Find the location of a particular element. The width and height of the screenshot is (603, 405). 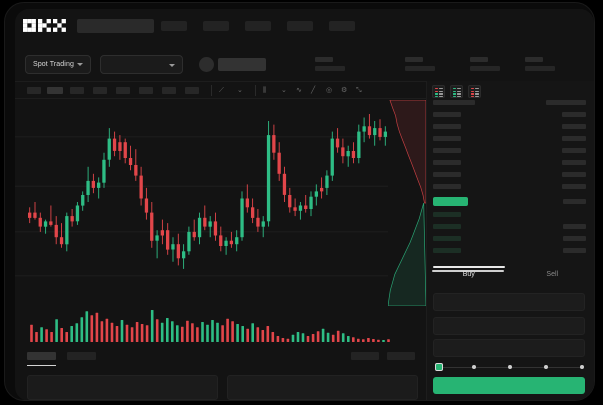

orderbook-header-left is located at coordinates (454, 102).